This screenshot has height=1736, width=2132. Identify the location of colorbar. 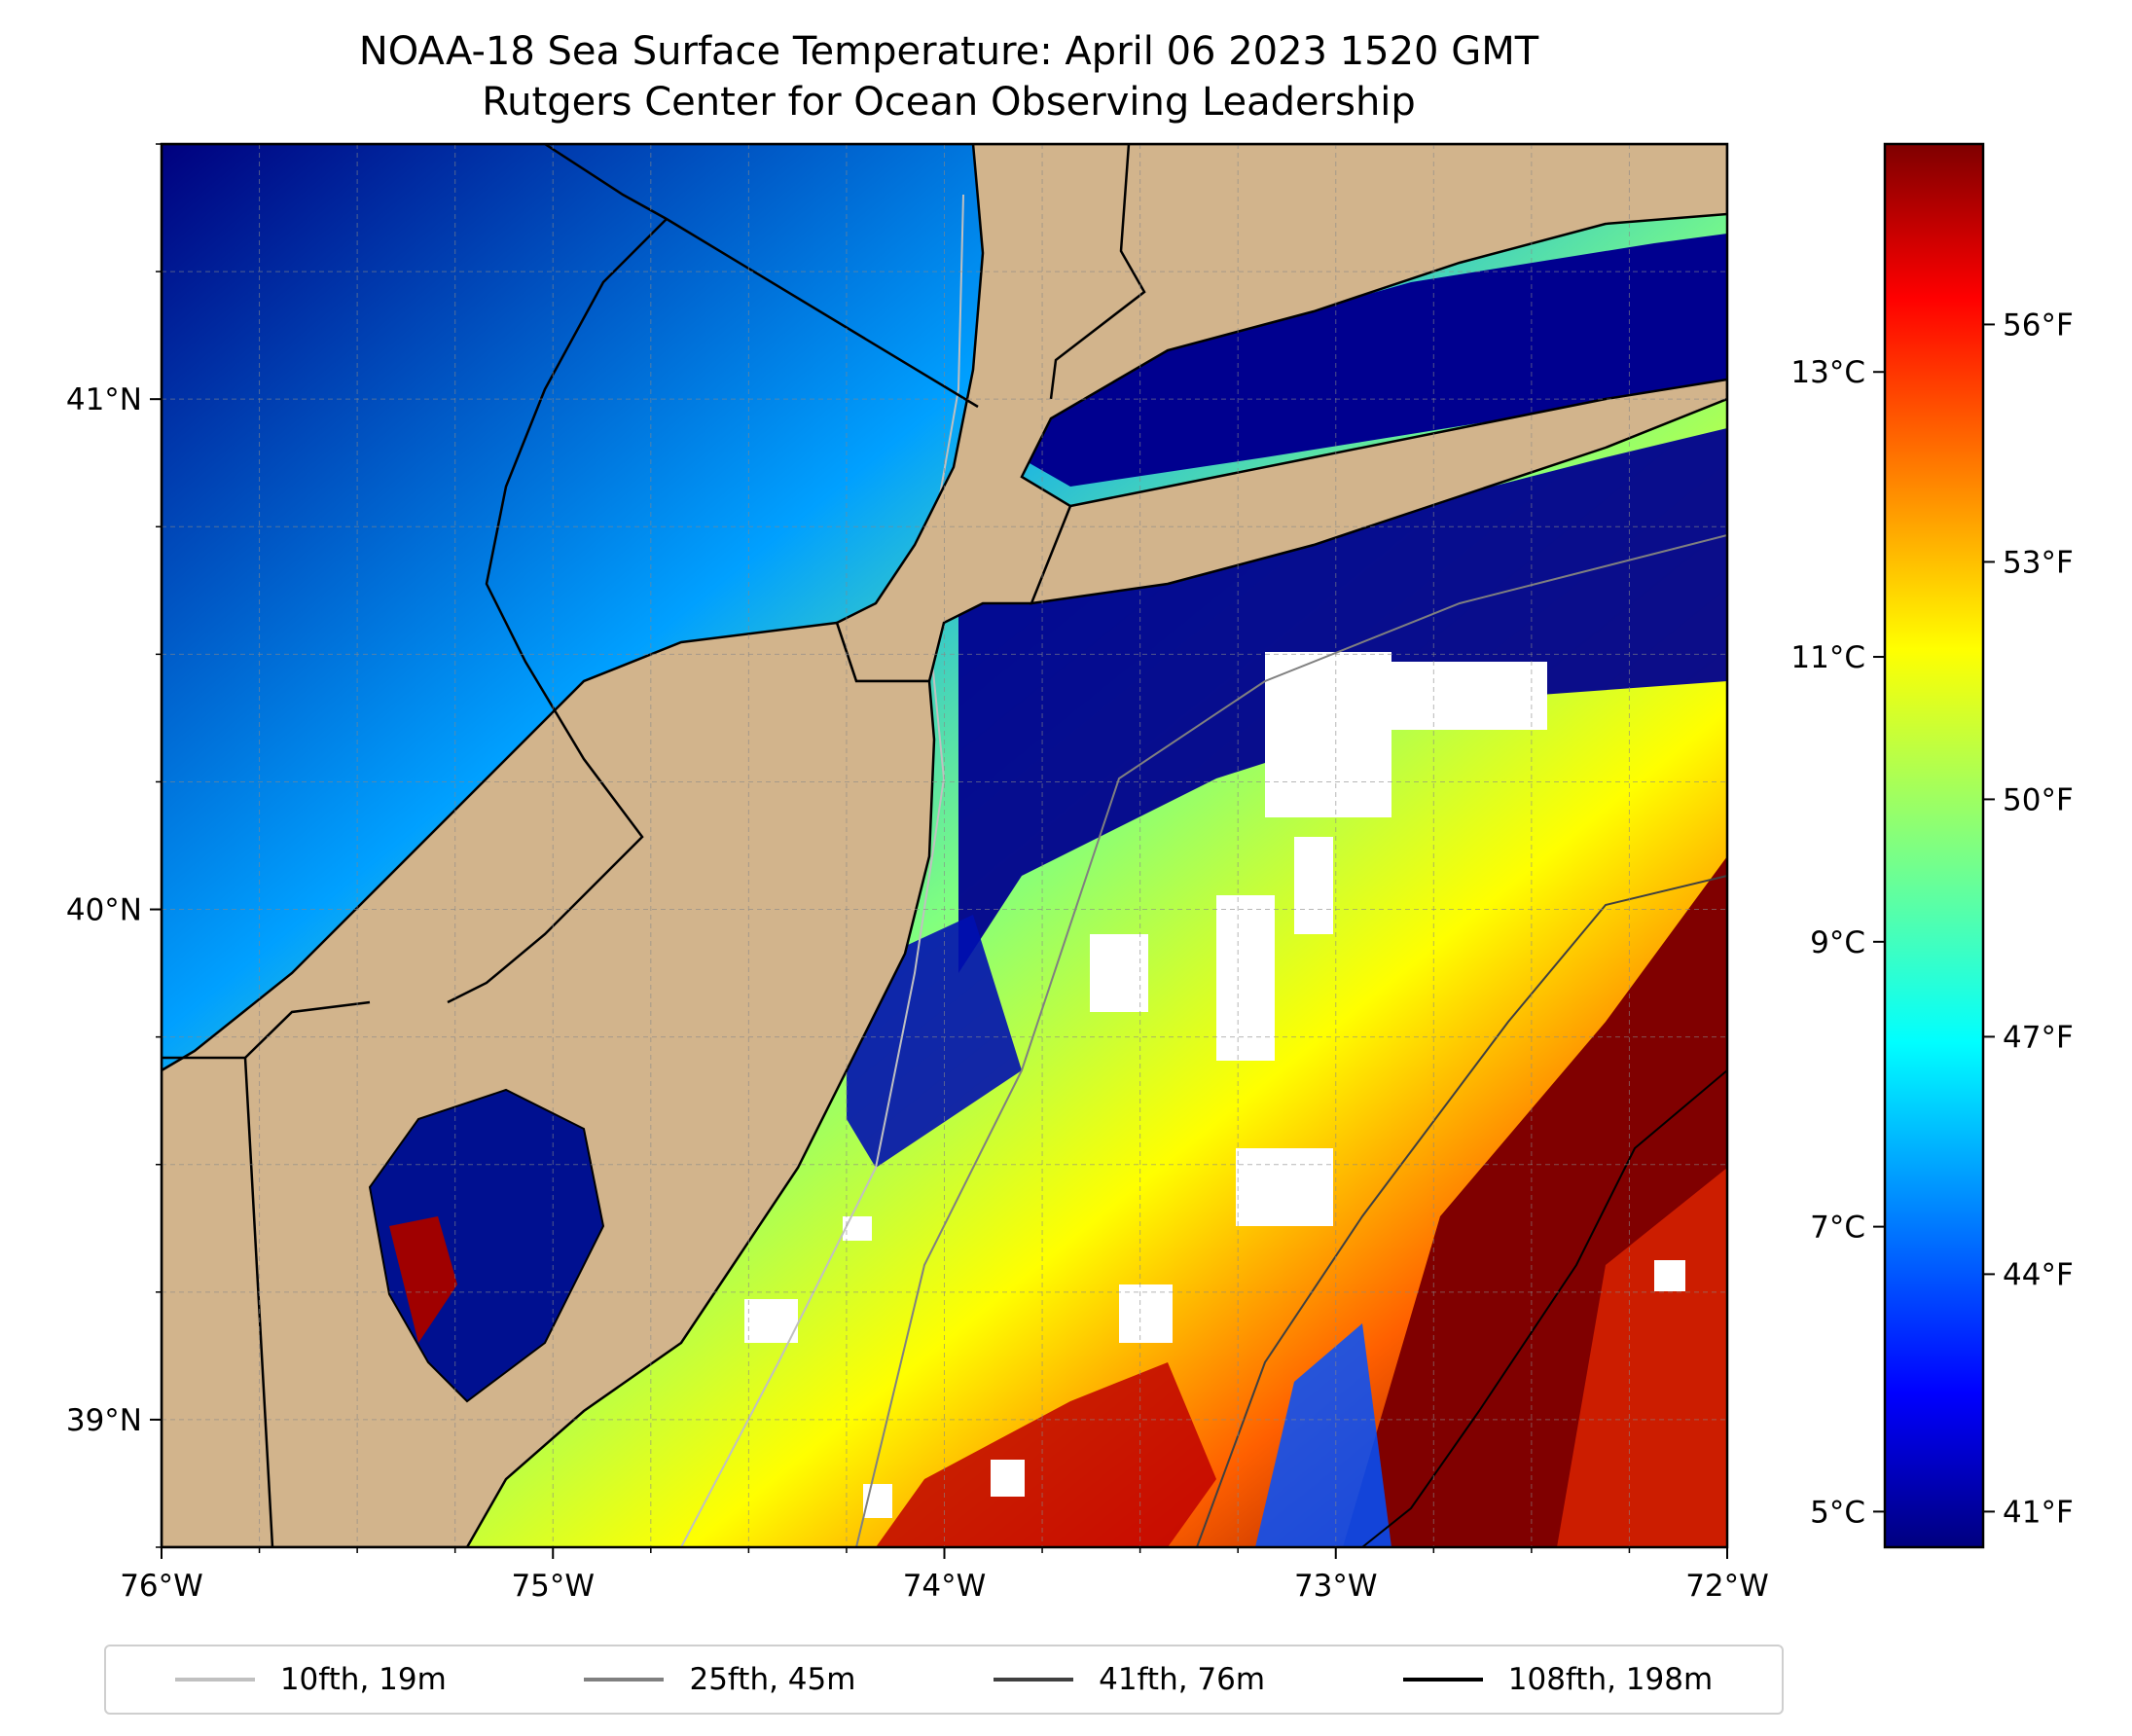
(1934, 846).